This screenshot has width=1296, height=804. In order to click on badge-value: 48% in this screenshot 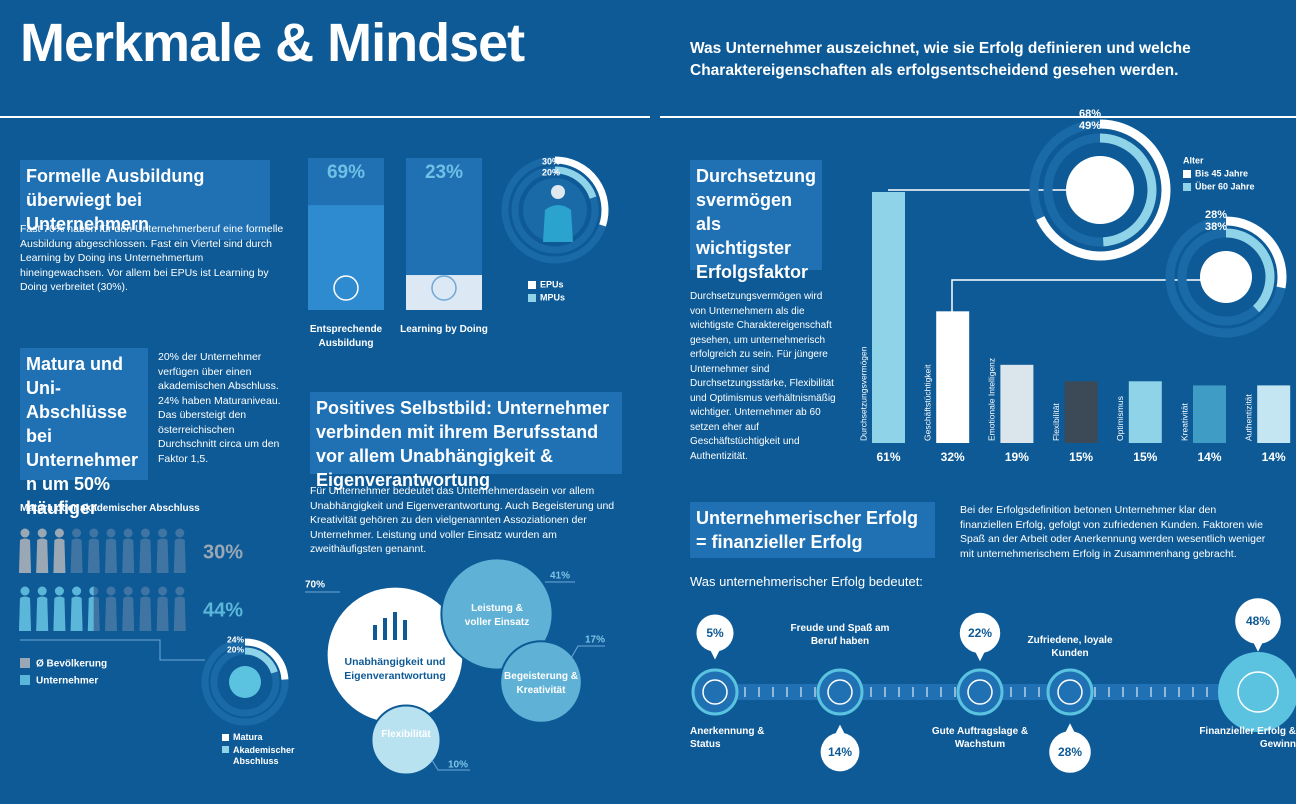, I will do `click(1258, 621)`.